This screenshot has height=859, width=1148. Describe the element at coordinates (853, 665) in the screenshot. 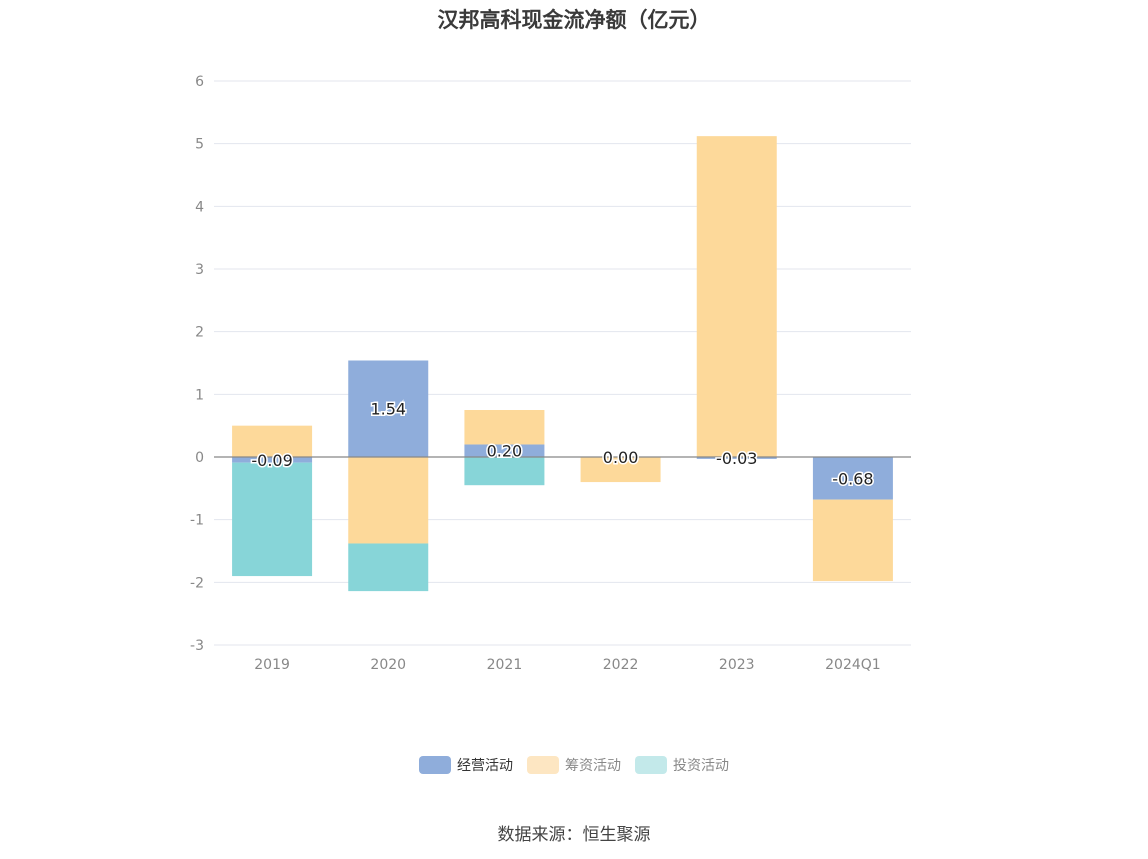

I see `x-tick-label: 2024Q1` at that location.